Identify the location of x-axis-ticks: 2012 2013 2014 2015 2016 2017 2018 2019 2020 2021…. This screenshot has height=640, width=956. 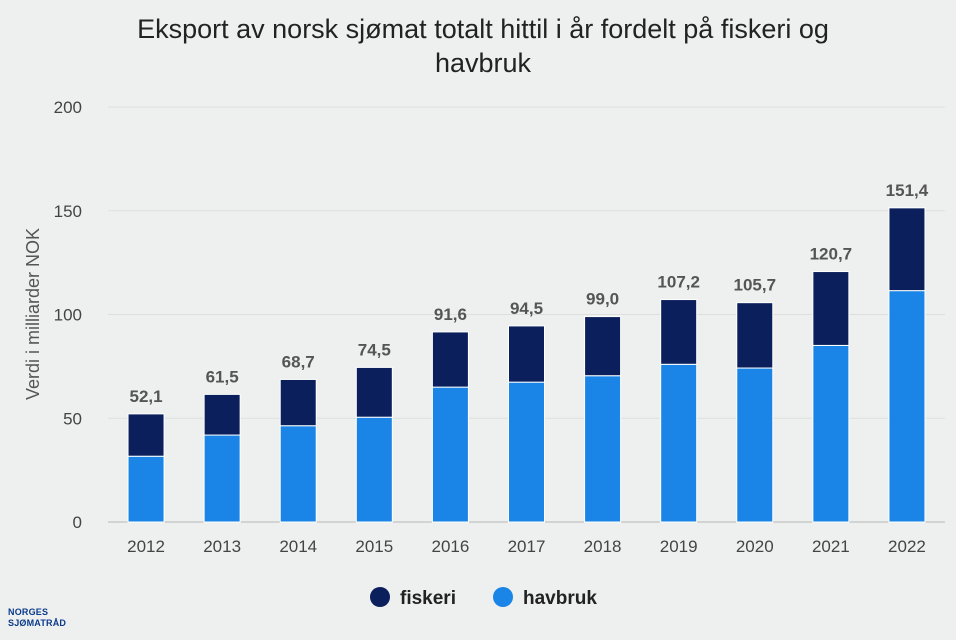
(526, 546).